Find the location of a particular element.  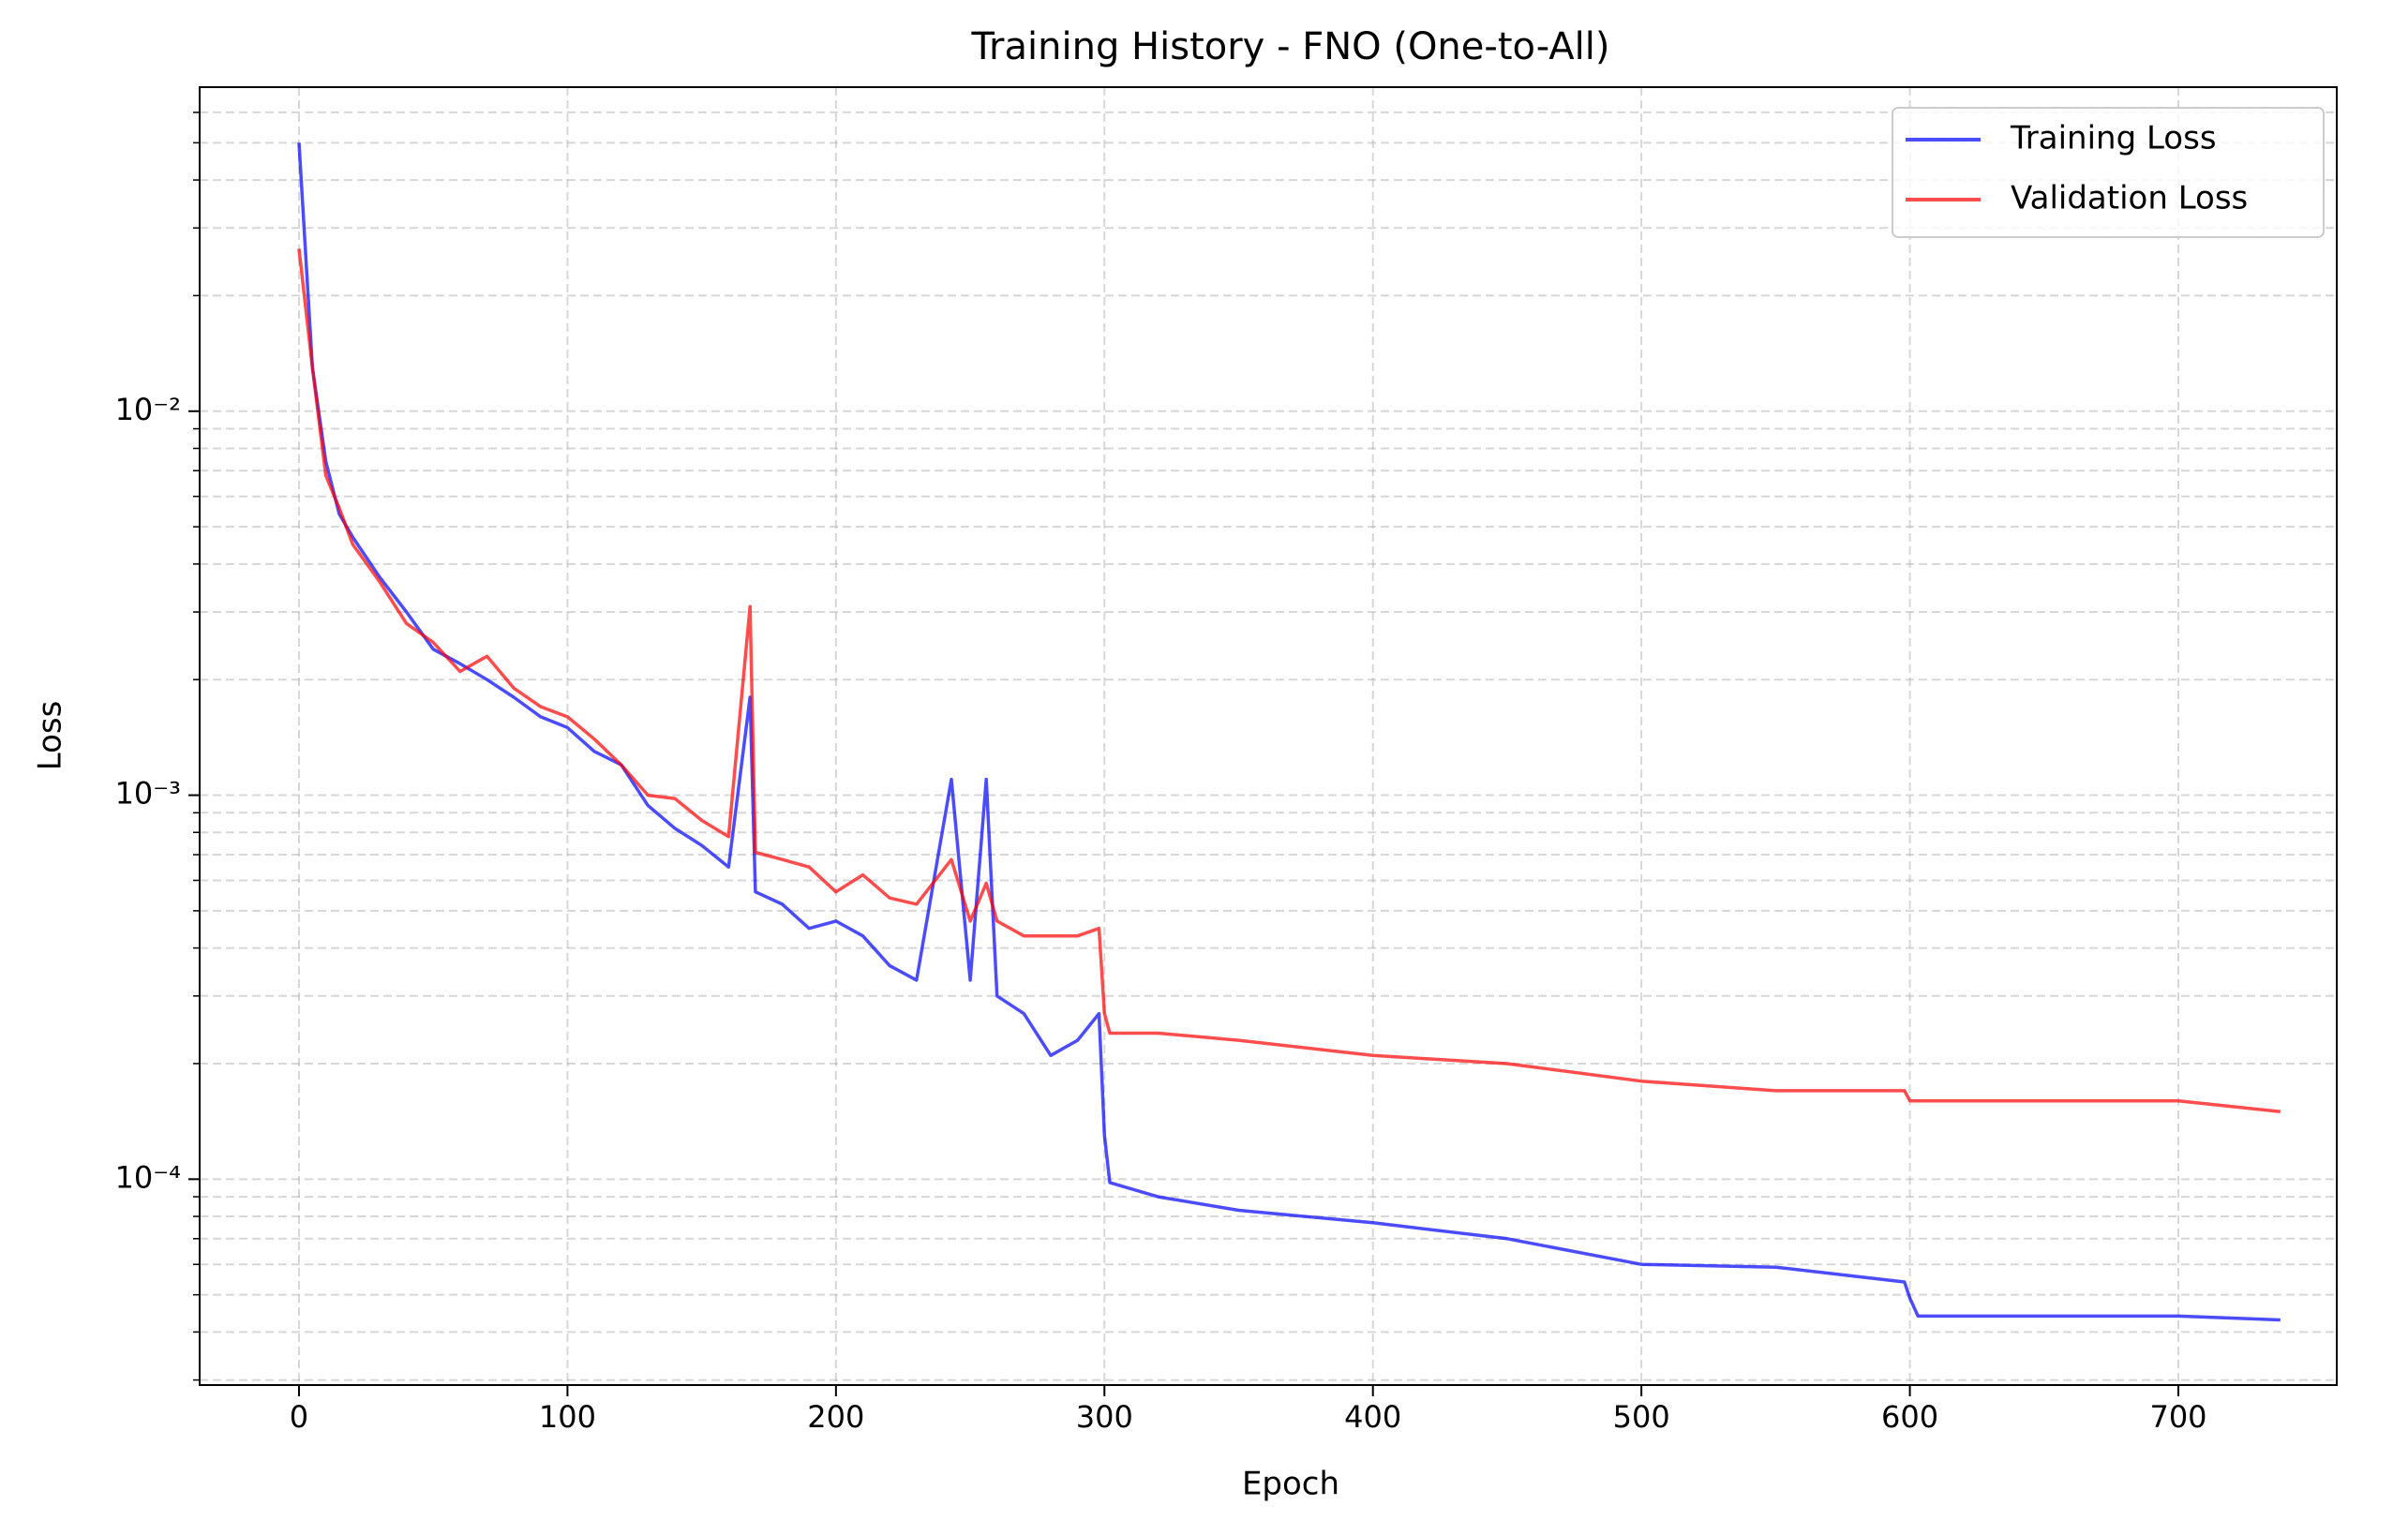

x-tick-label: 400 is located at coordinates (1372, 1417).